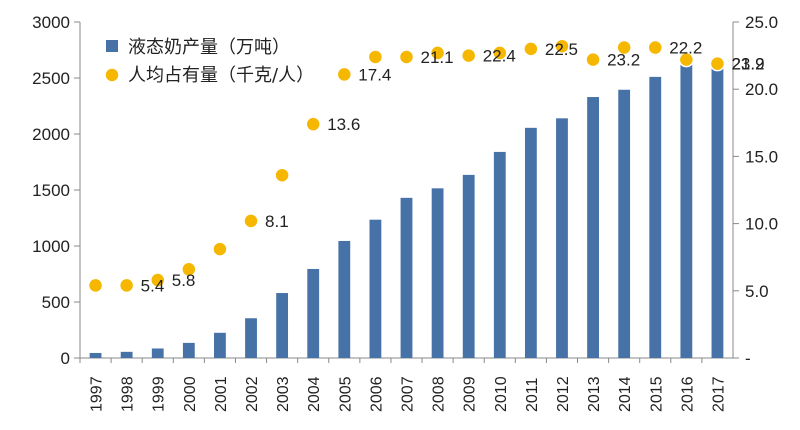 Image resolution: width=800 pixels, height=430 pixels. I want to click on y-left-tick-label: 1000, so click(51, 246).